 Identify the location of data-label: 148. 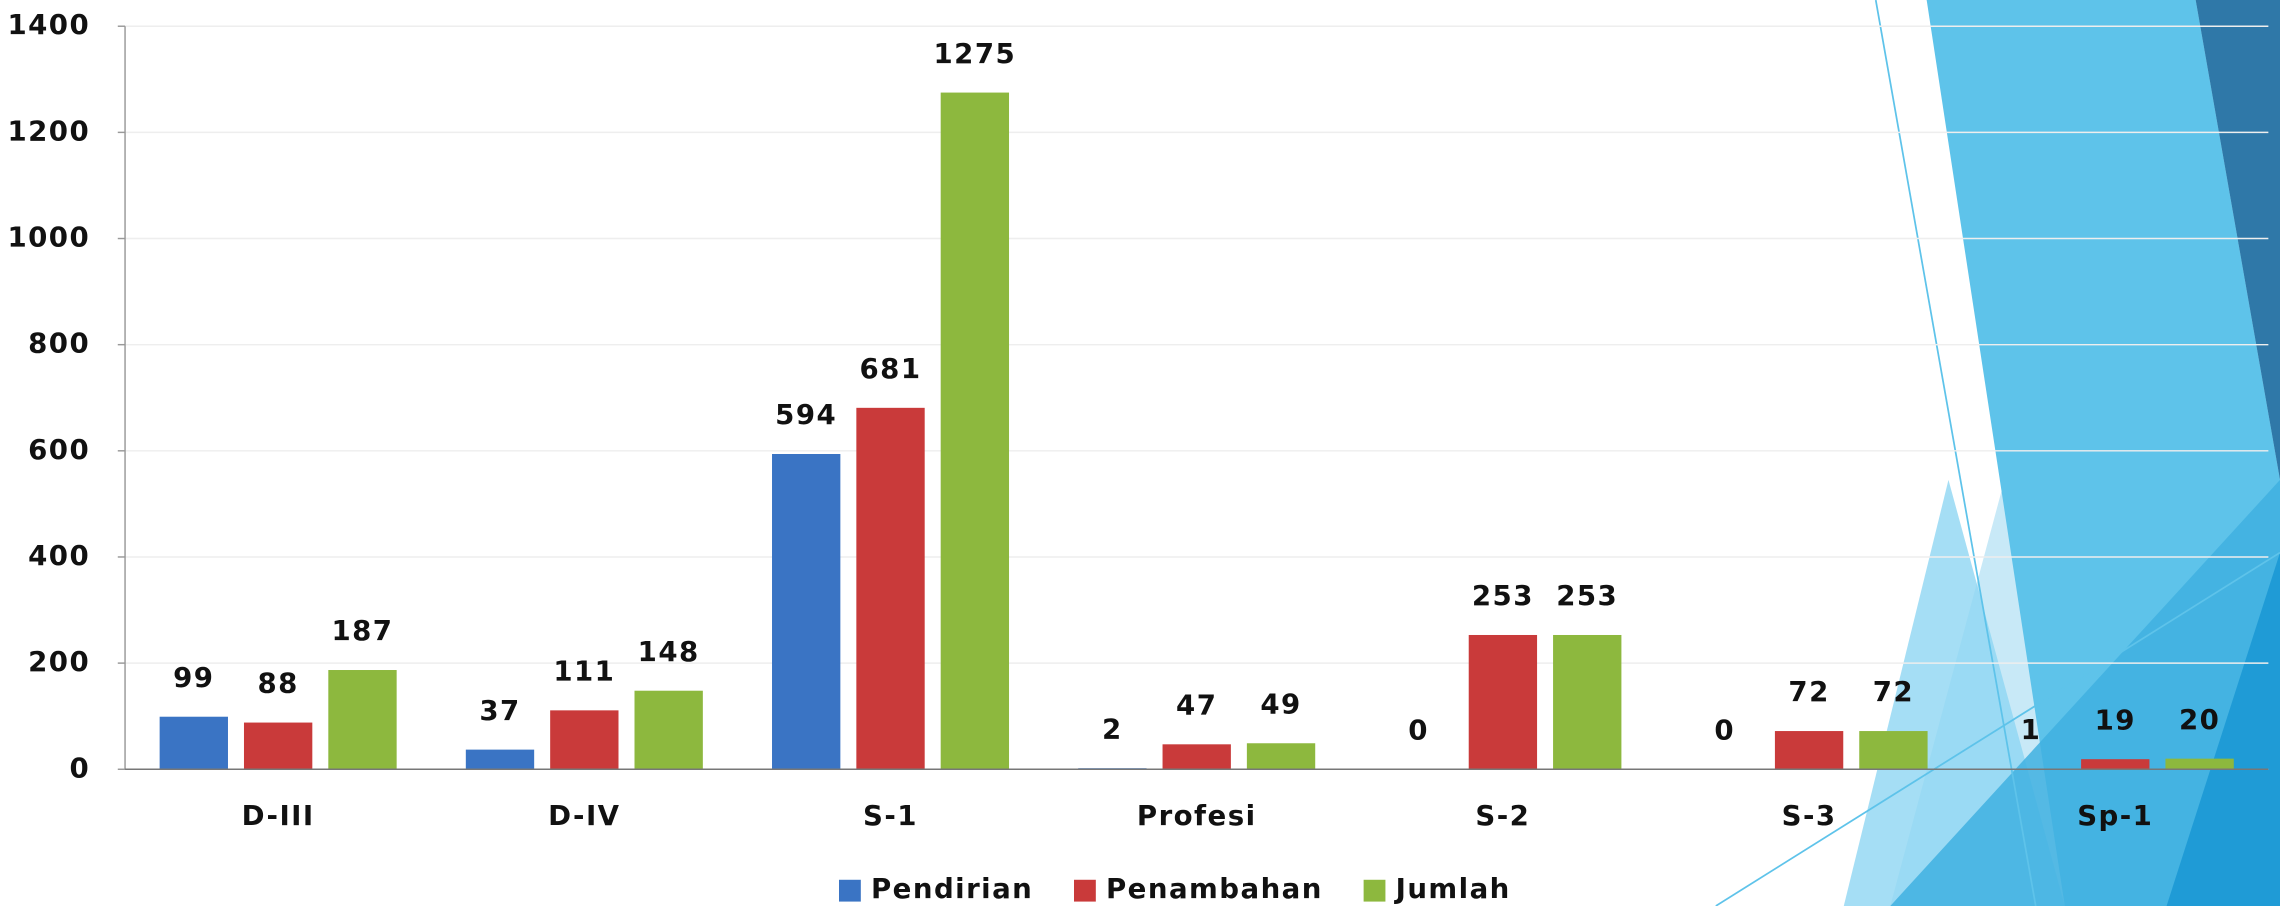
(669, 651).